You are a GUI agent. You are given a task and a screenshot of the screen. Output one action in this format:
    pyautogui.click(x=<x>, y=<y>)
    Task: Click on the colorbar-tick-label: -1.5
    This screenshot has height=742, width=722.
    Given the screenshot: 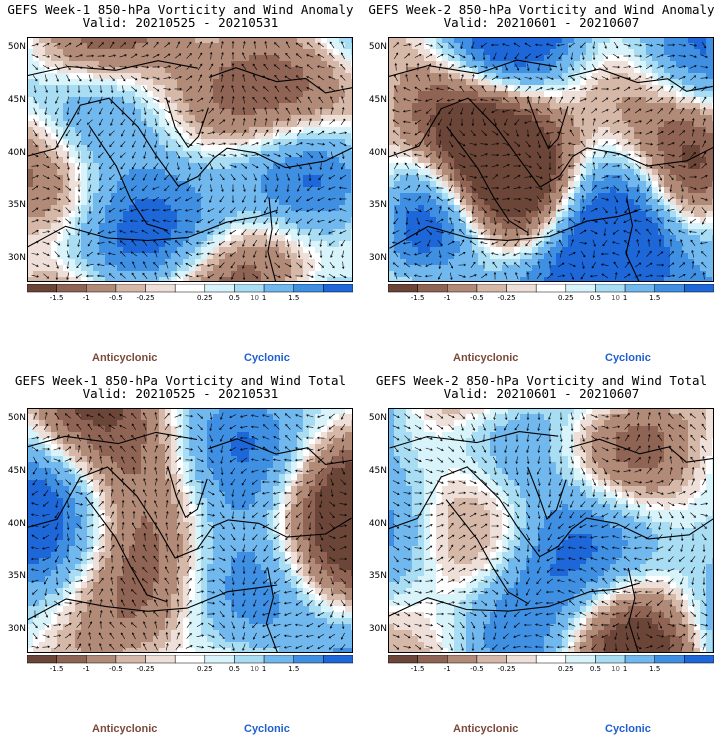 What is the action you would take?
    pyautogui.click(x=56, y=669)
    